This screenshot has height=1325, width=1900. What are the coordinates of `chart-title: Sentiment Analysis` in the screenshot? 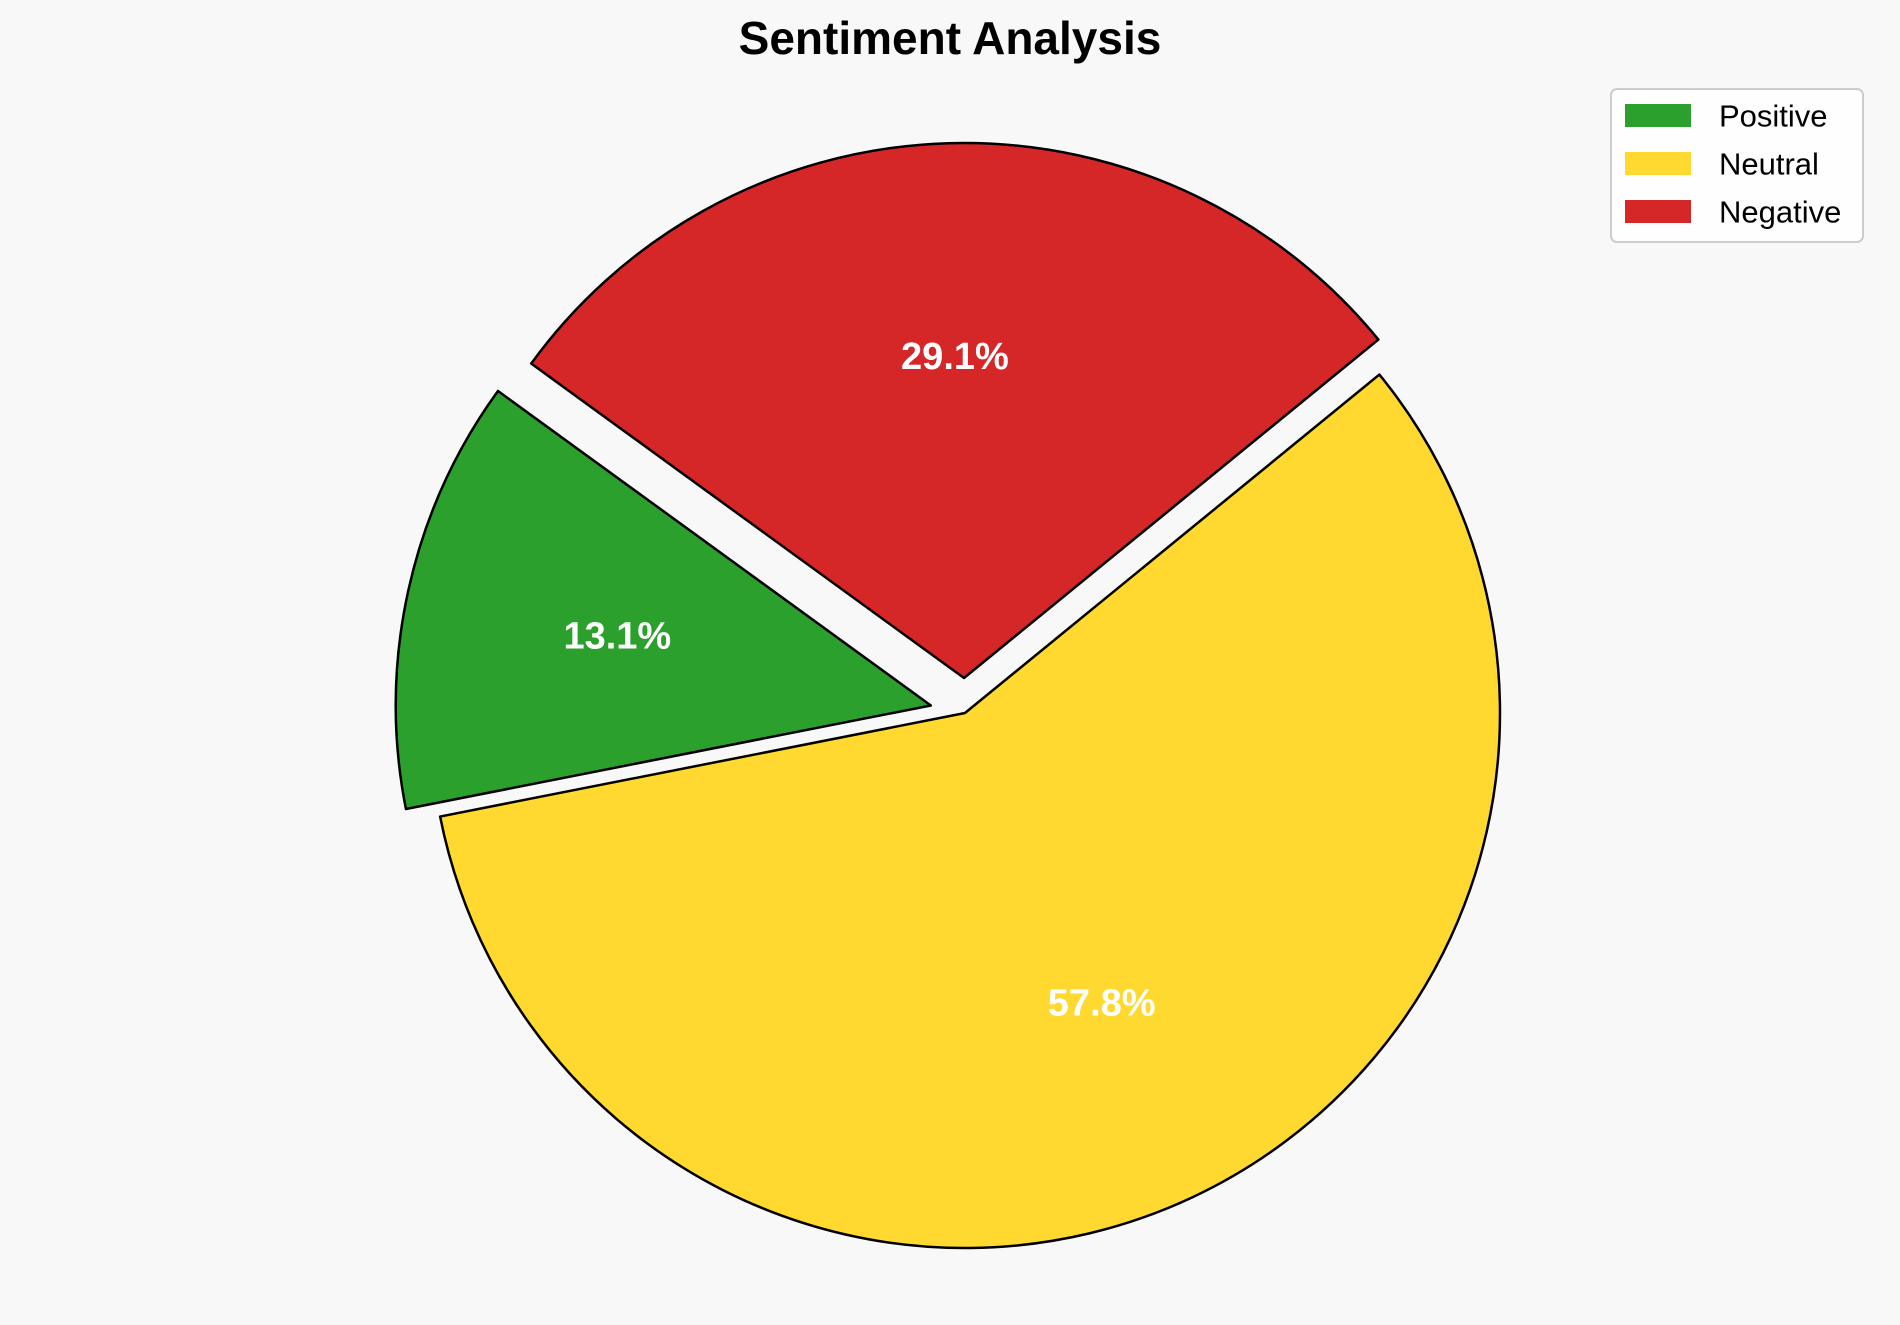 It's located at (950, 38).